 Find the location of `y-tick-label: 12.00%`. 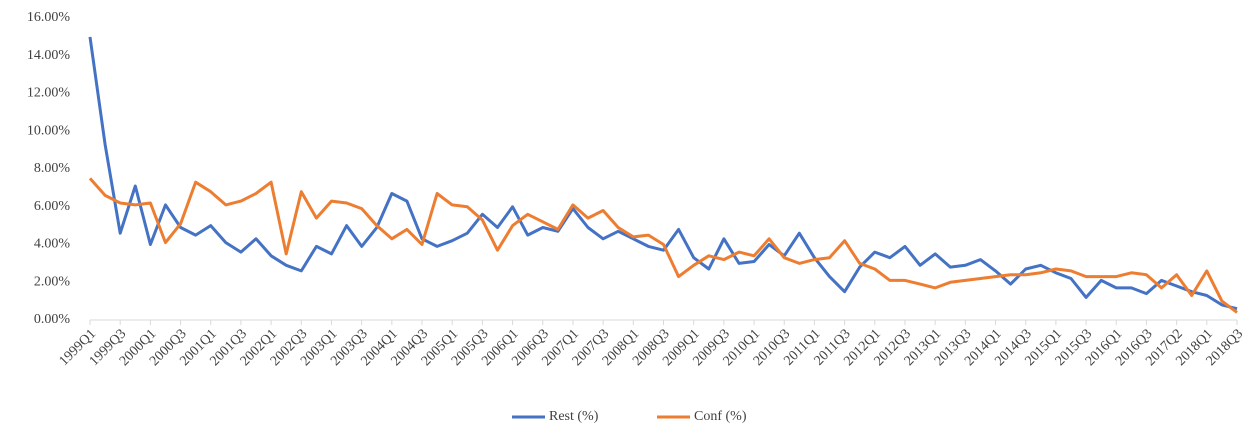

y-tick-label: 12.00% is located at coordinates (49, 93).